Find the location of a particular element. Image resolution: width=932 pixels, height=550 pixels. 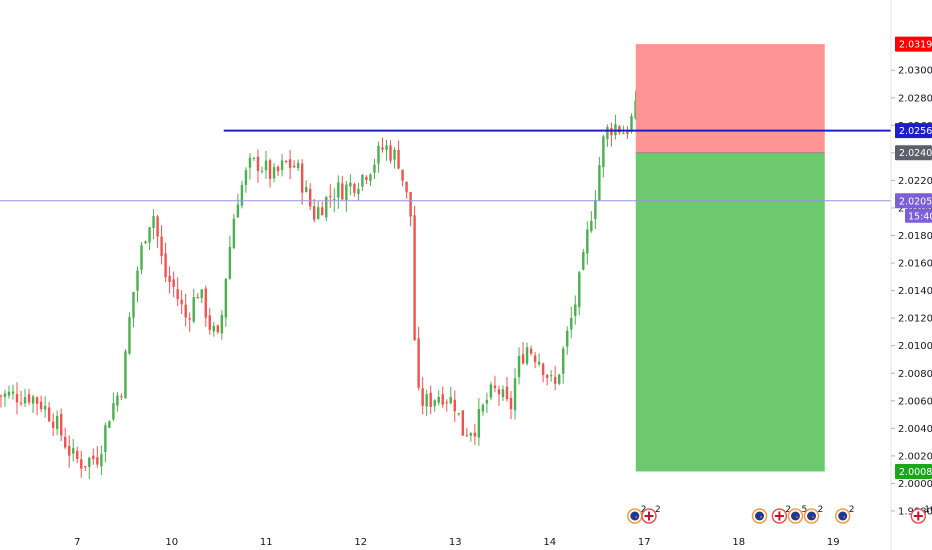

economic-events: 22252216 is located at coordinates (779, 514).